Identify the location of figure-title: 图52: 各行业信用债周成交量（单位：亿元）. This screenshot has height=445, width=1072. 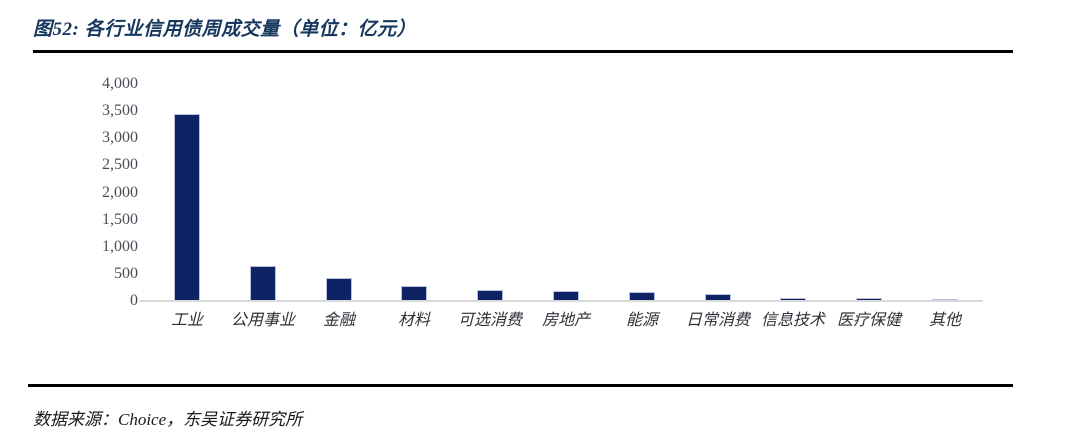
(225, 29).